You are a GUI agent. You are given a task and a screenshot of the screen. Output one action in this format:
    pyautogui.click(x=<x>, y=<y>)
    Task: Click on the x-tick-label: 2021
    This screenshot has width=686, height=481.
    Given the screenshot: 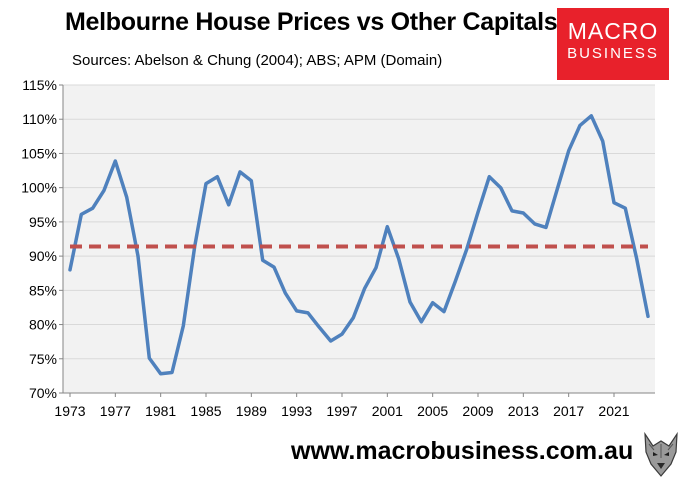 What is the action you would take?
    pyautogui.click(x=613, y=411)
    